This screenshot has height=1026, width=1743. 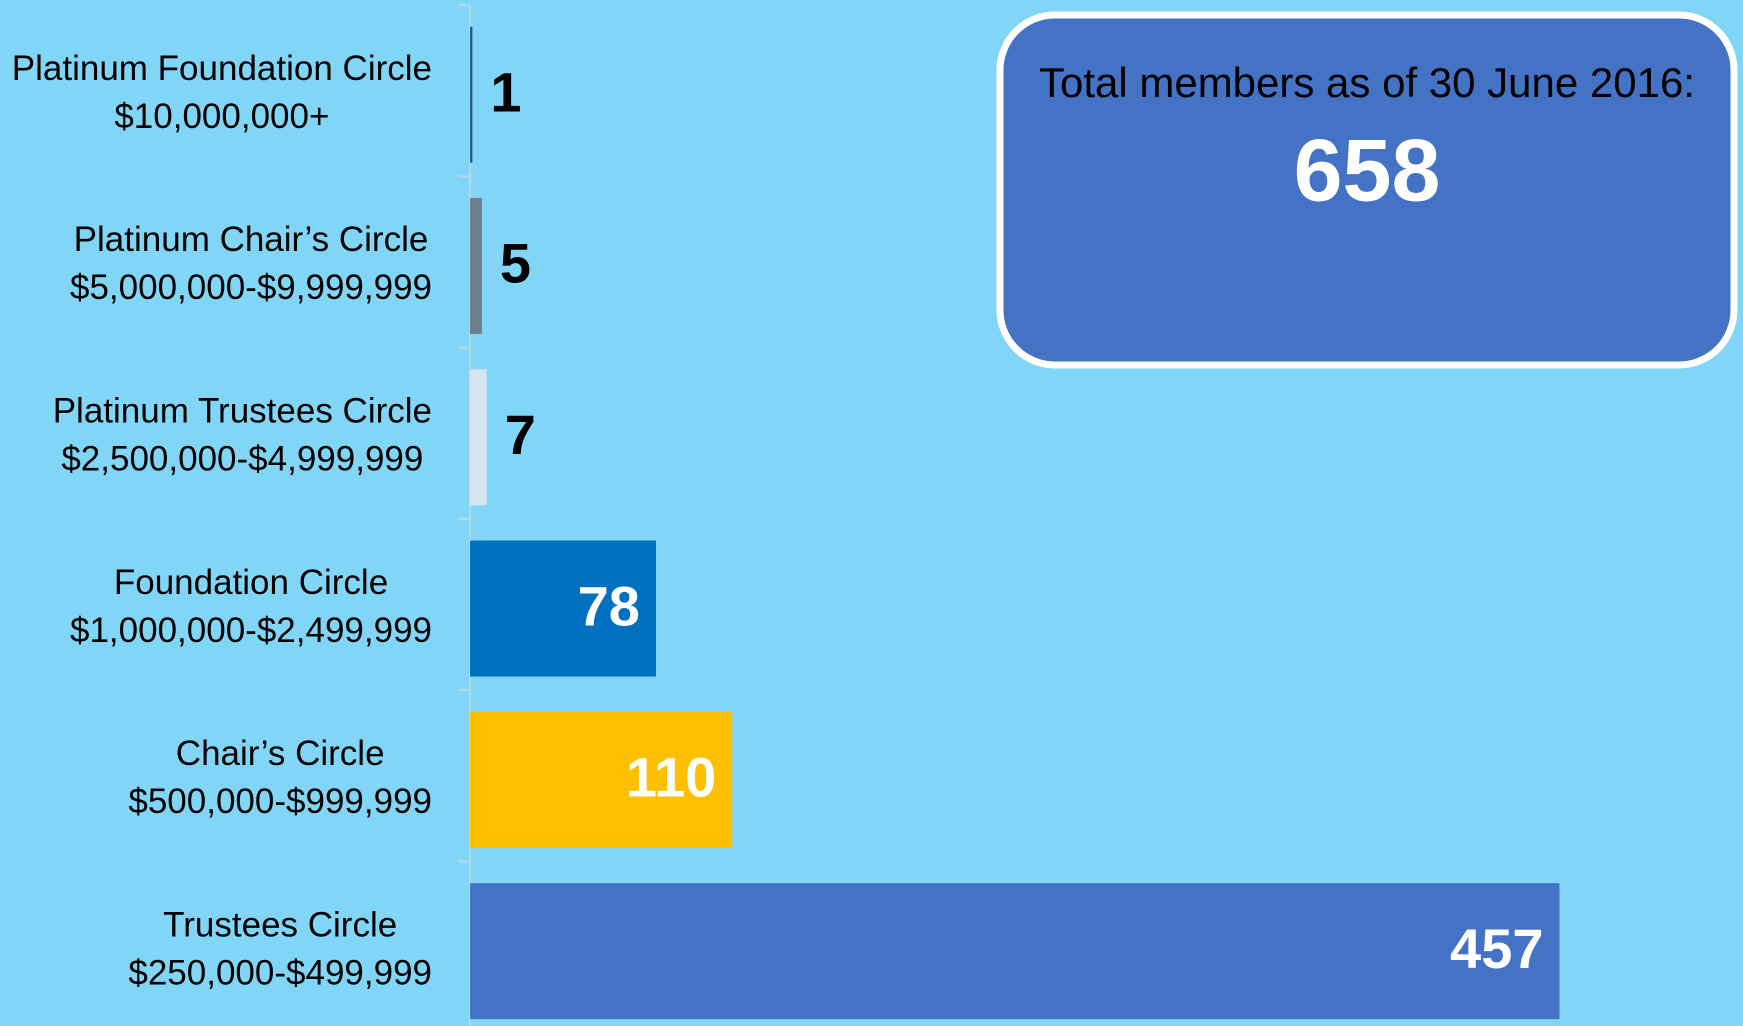 I want to click on category-label: $10,000,000+, so click(x=221, y=116).